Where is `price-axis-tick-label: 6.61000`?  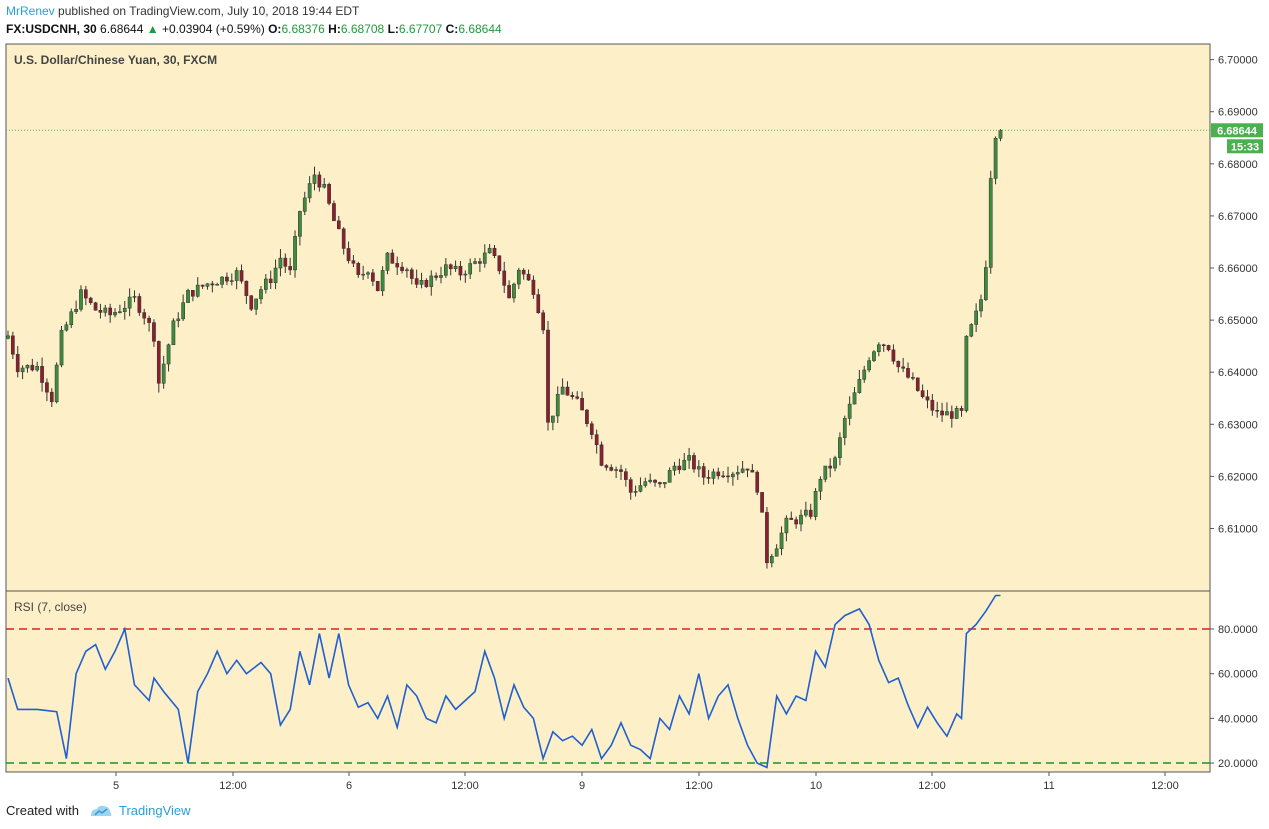 price-axis-tick-label: 6.61000 is located at coordinates (1238, 529).